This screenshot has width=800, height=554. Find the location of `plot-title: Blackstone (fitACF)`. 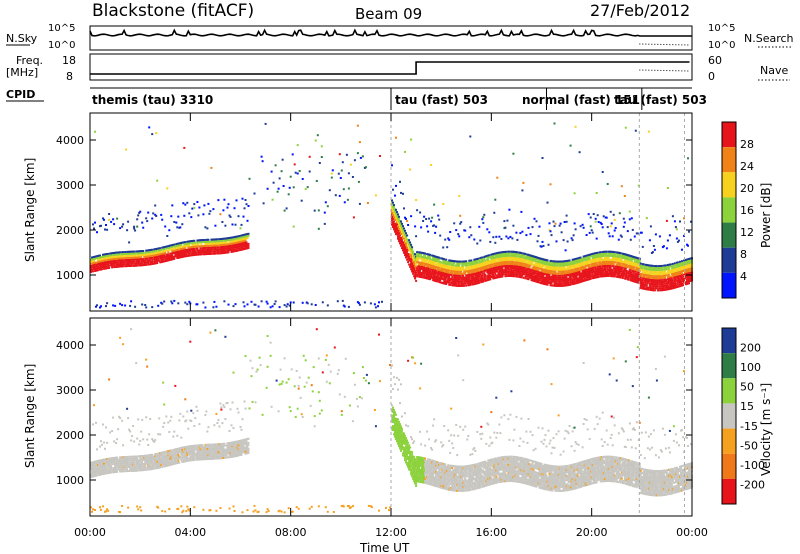

plot-title: Blackstone (fitACF) is located at coordinates (173, 11).